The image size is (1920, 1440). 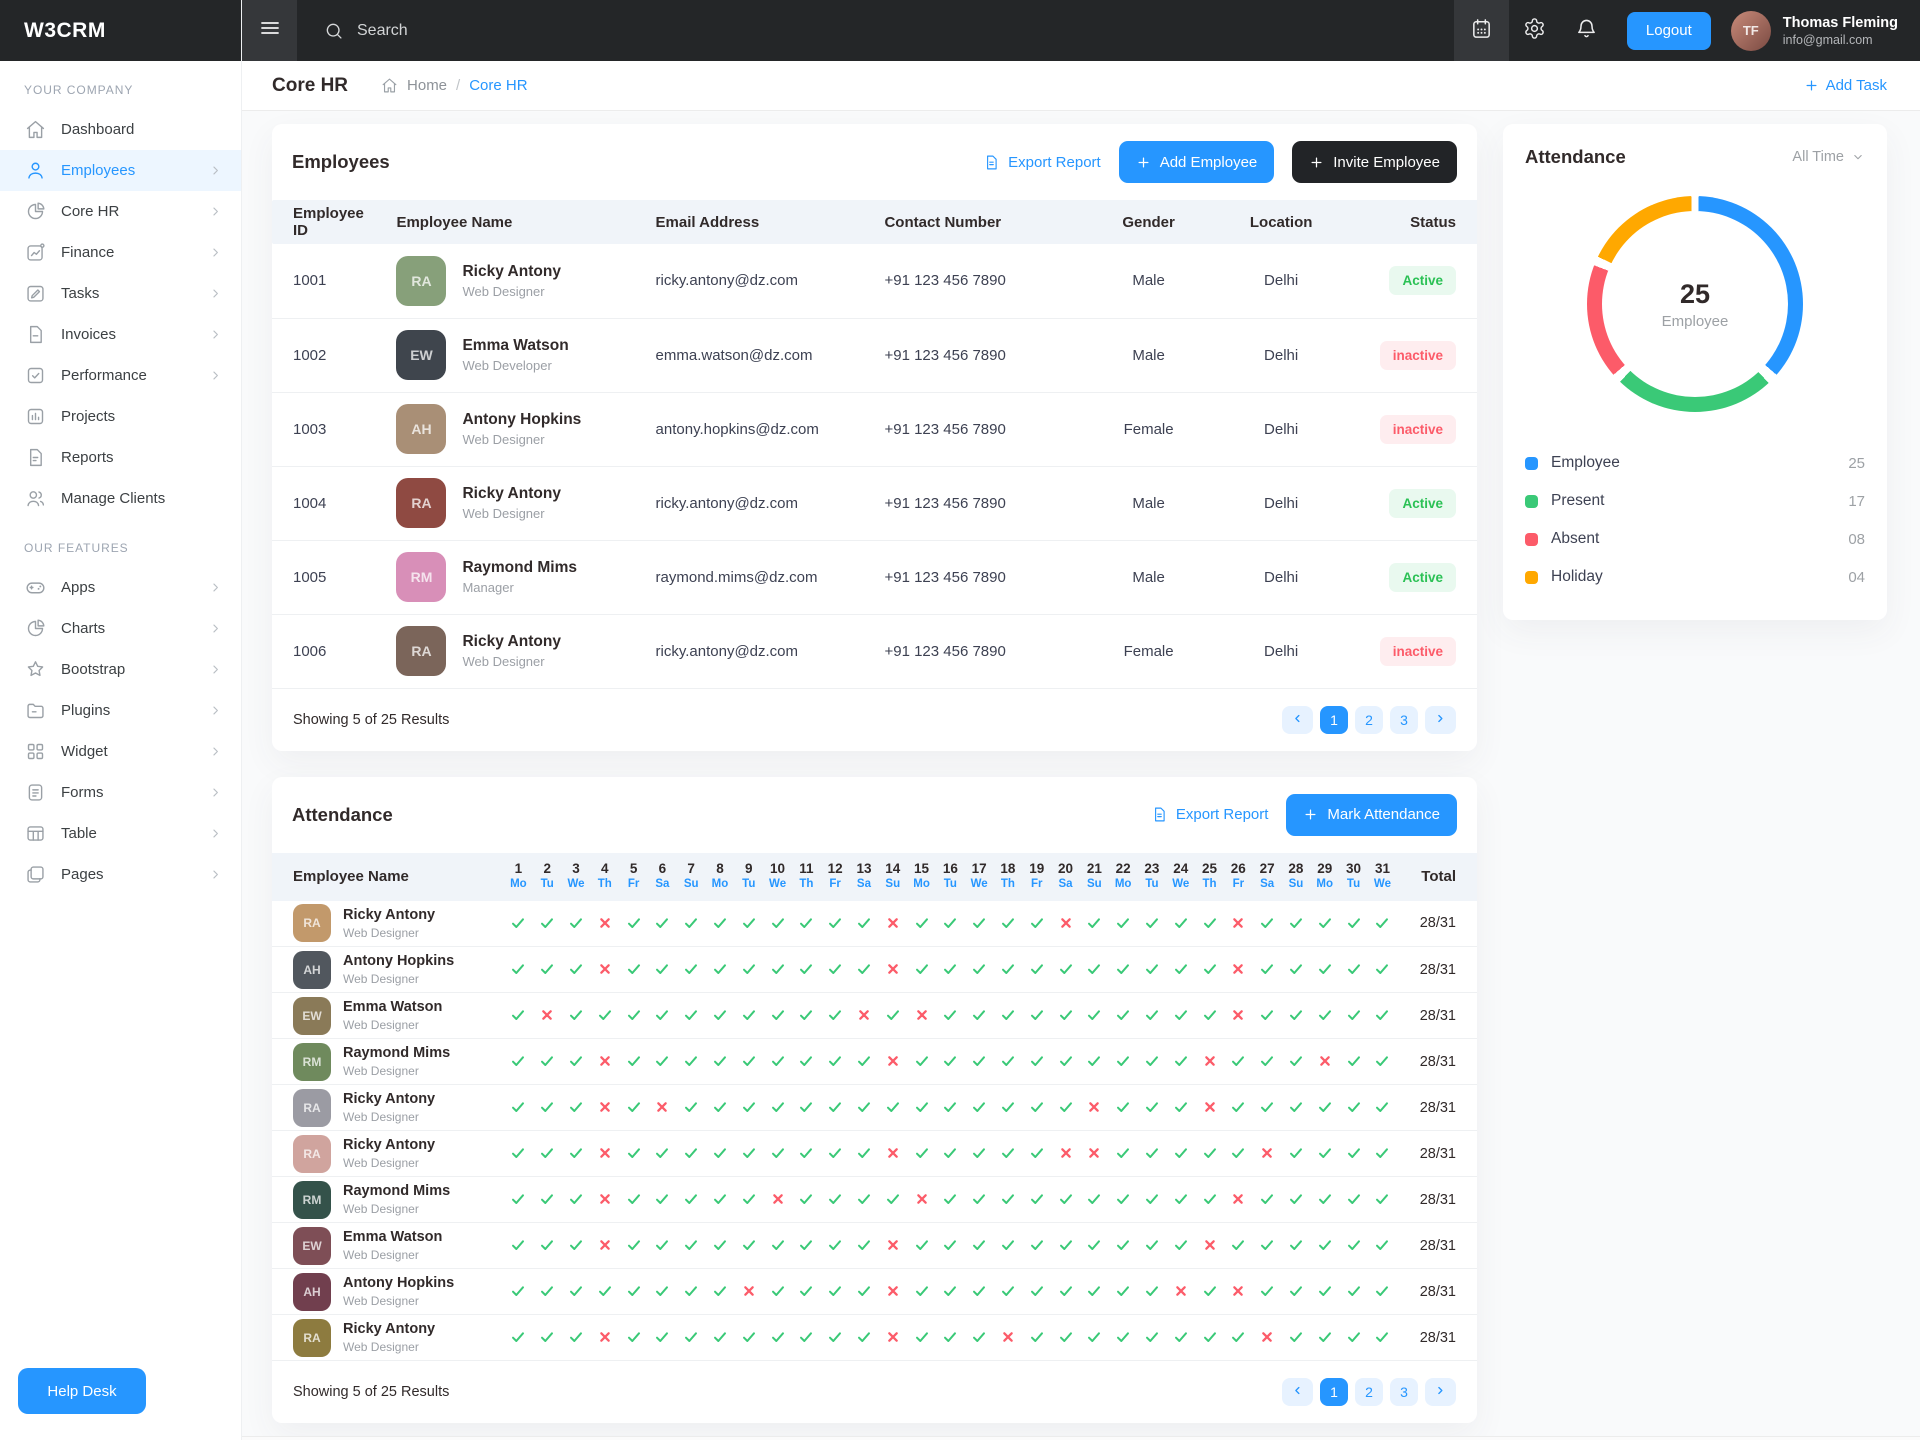 I want to click on hamburger-menu-button, so click(x=269, y=30).